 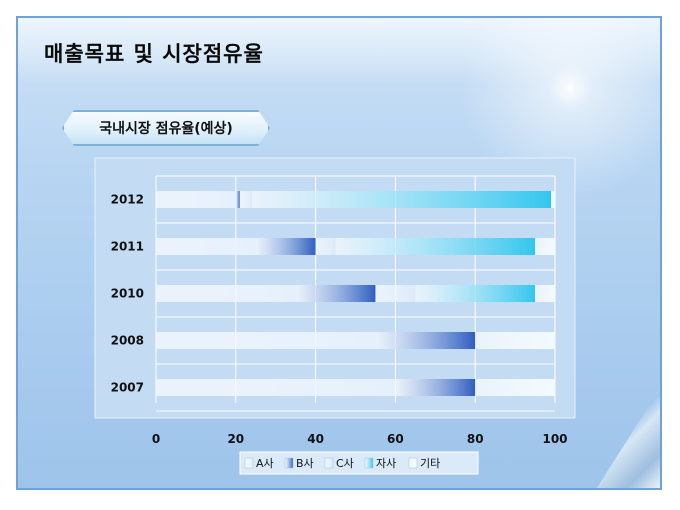 What do you see at coordinates (285, 246) in the screenshot?
I see `bar-B사-2011` at bounding box center [285, 246].